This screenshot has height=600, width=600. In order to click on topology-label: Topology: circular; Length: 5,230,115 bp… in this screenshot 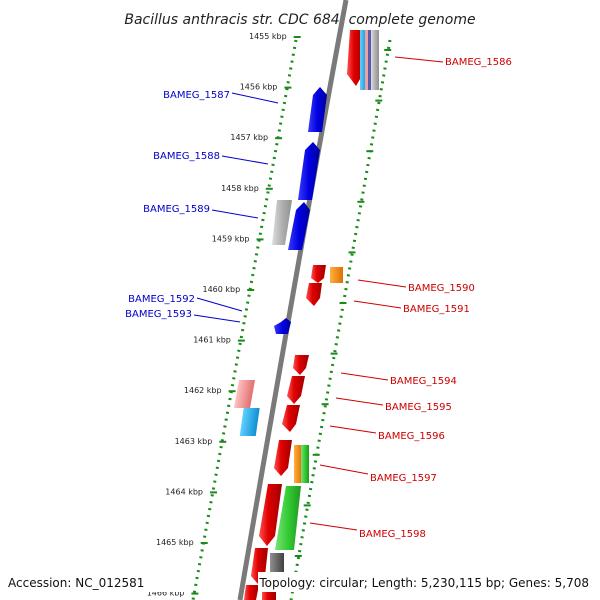, I will do `click(423, 583)`.